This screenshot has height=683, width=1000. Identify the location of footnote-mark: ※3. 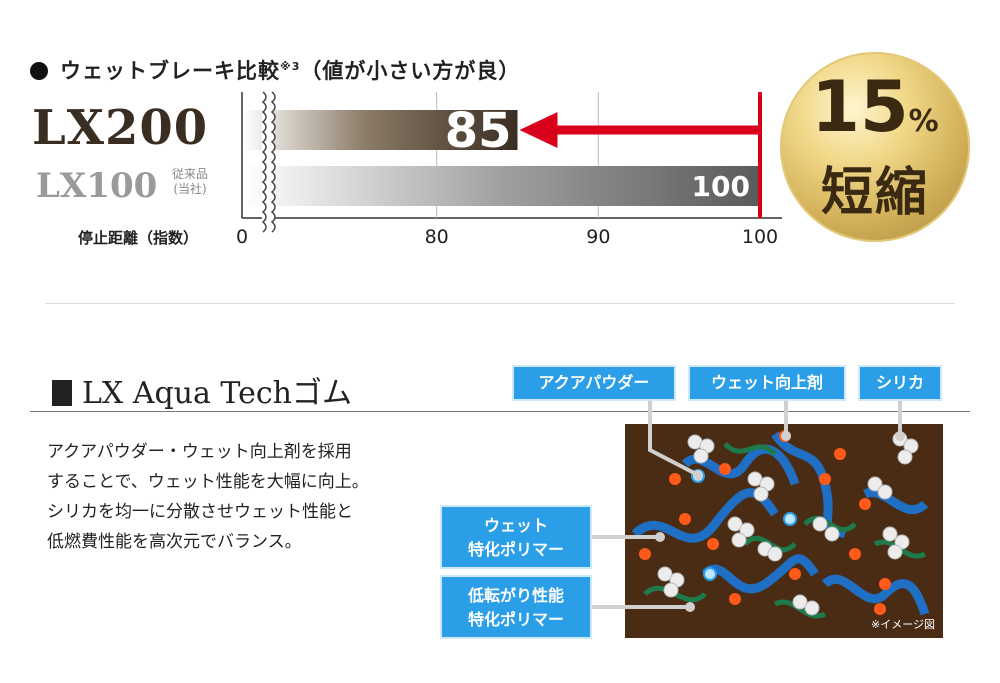
(290, 66).